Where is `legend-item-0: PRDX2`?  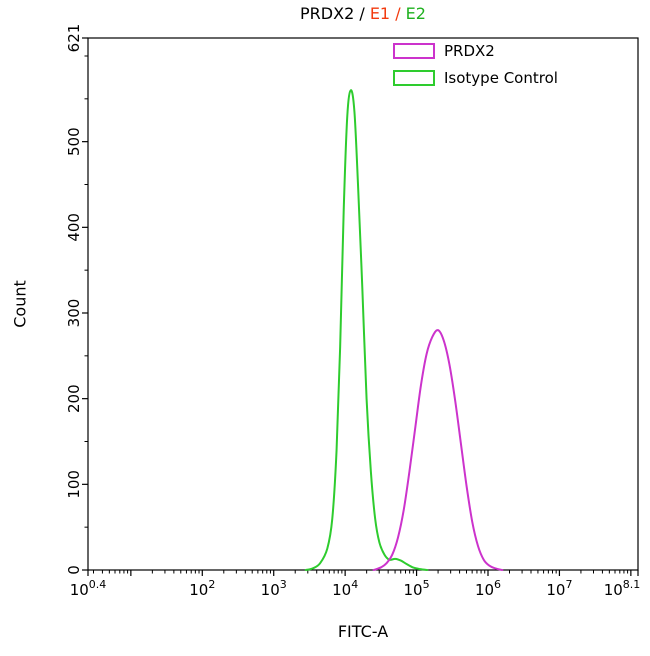
legend-item-0: PRDX2 is located at coordinates (475, 51).